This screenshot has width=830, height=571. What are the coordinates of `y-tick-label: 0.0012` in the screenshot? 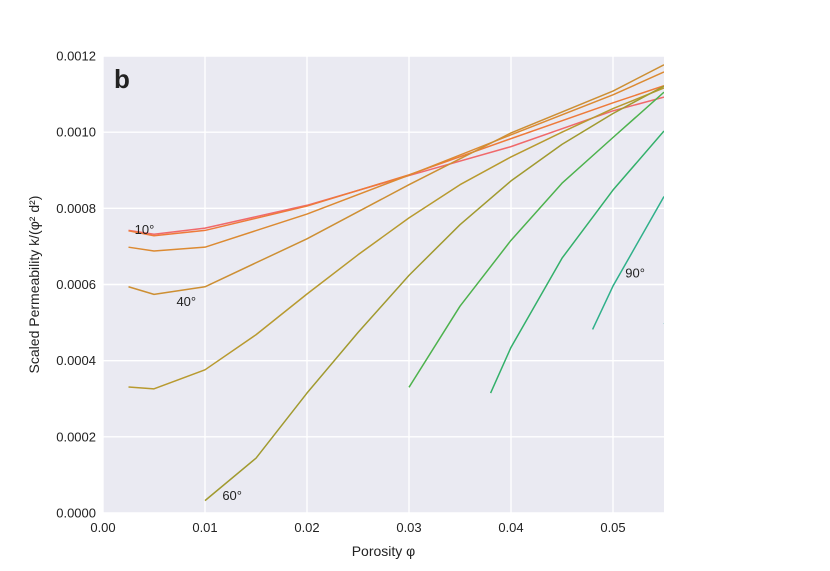 It's located at (76, 56).